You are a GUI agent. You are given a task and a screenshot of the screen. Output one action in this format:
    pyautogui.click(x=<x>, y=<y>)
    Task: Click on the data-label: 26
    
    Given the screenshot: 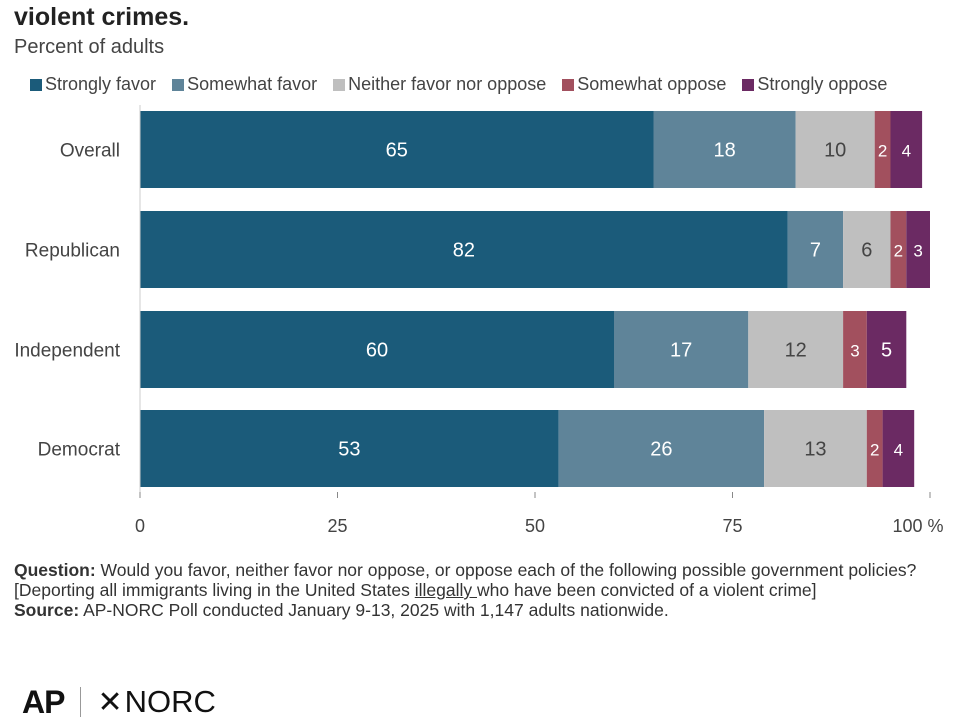 What is the action you would take?
    pyautogui.click(x=661, y=450)
    